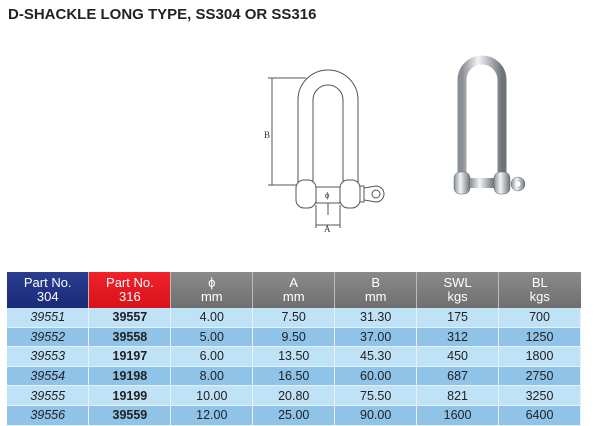  Describe the element at coordinates (130, 415) in the screenshot. I see `table-cell: 39559` at that location.